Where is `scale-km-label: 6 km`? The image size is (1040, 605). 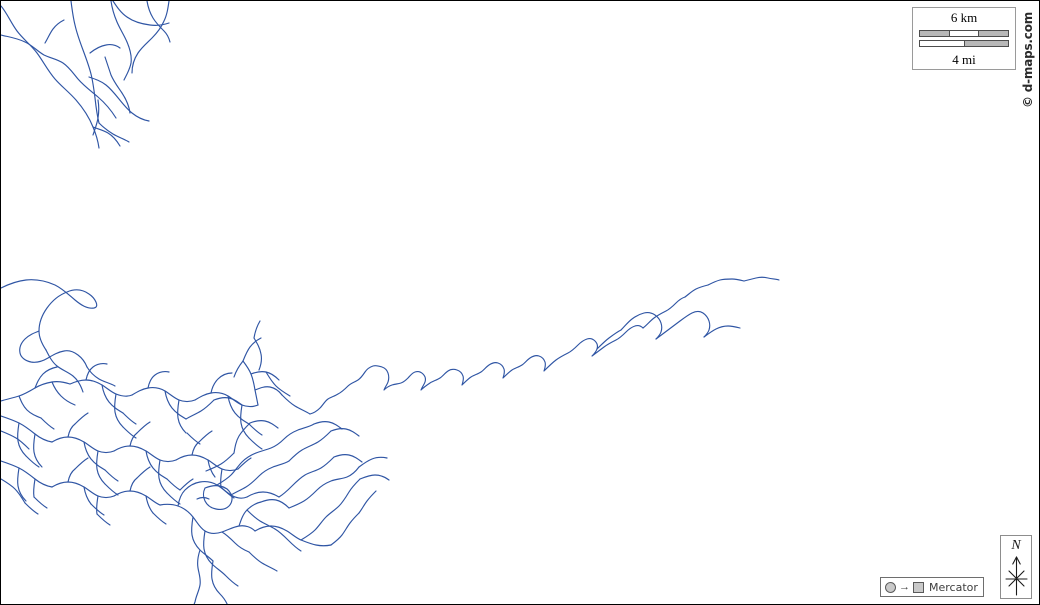 scale-km-label: 6 km is located at coordinates (964, 17).